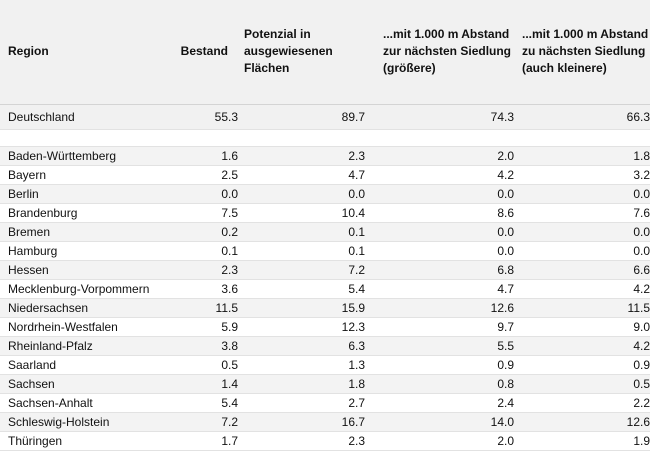  Describe the element at coordinates (80, 251) in the screenshot. I see `cell-region: Hamburg` at that location.